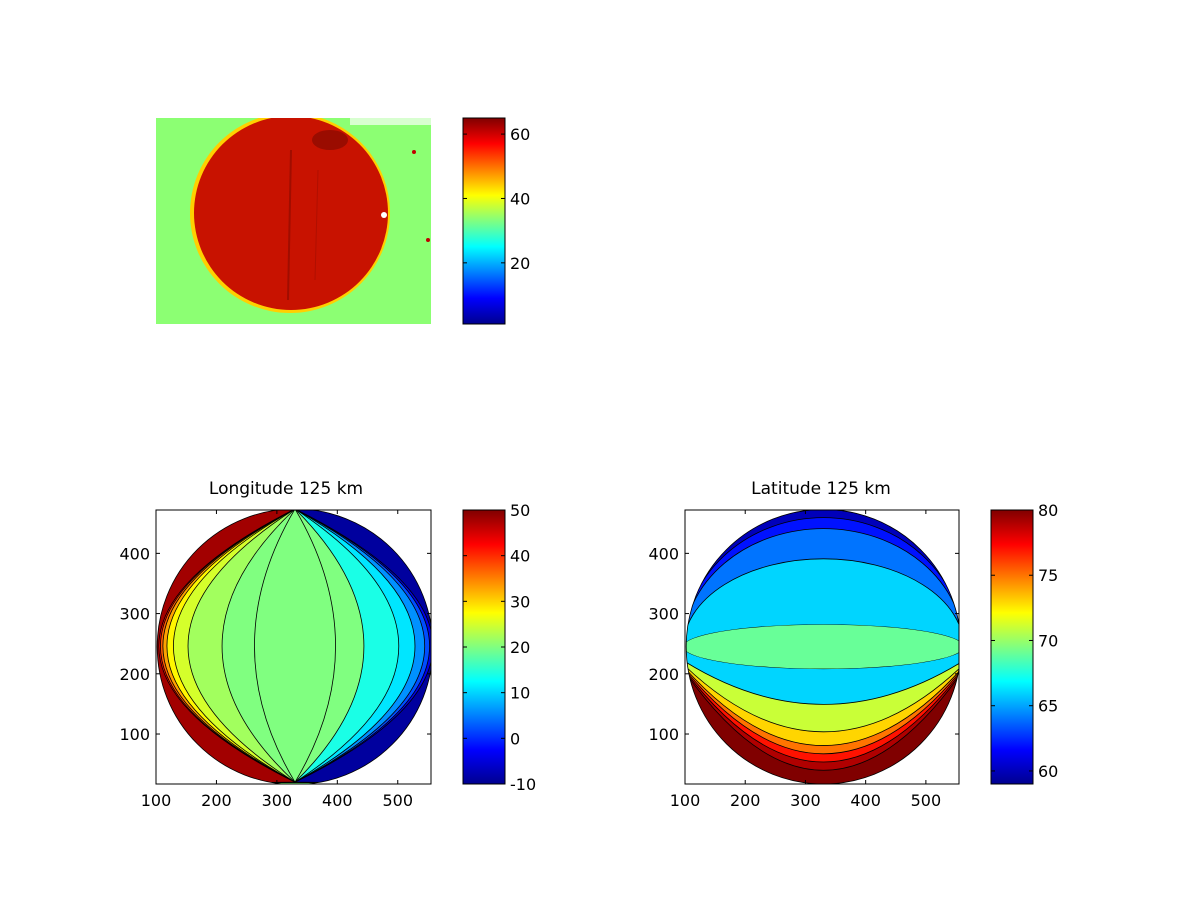 The image size is (1200, 904). What do you see at coordinates (1048, 640) in the screenshot?
I see `colorbar-tick-label: 70` at bounding box center [1048, 640].